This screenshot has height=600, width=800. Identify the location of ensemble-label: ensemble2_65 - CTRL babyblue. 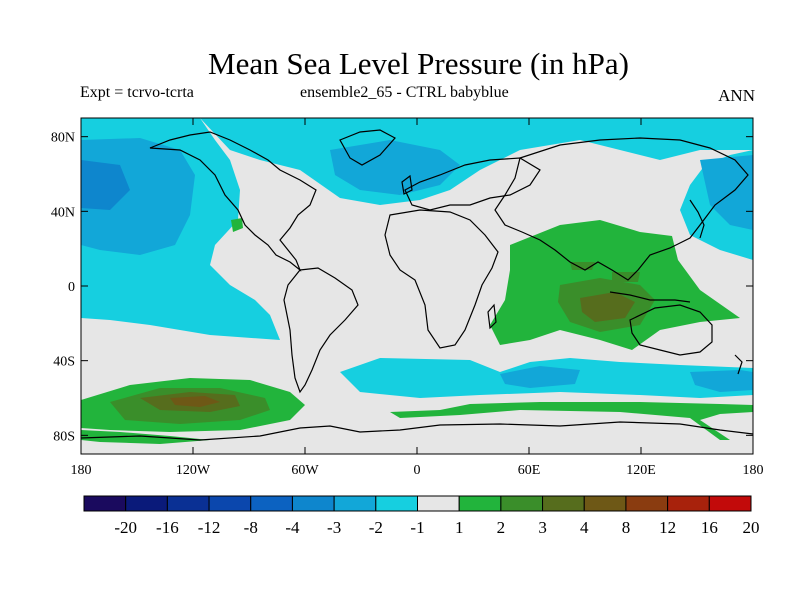
(404, 92).